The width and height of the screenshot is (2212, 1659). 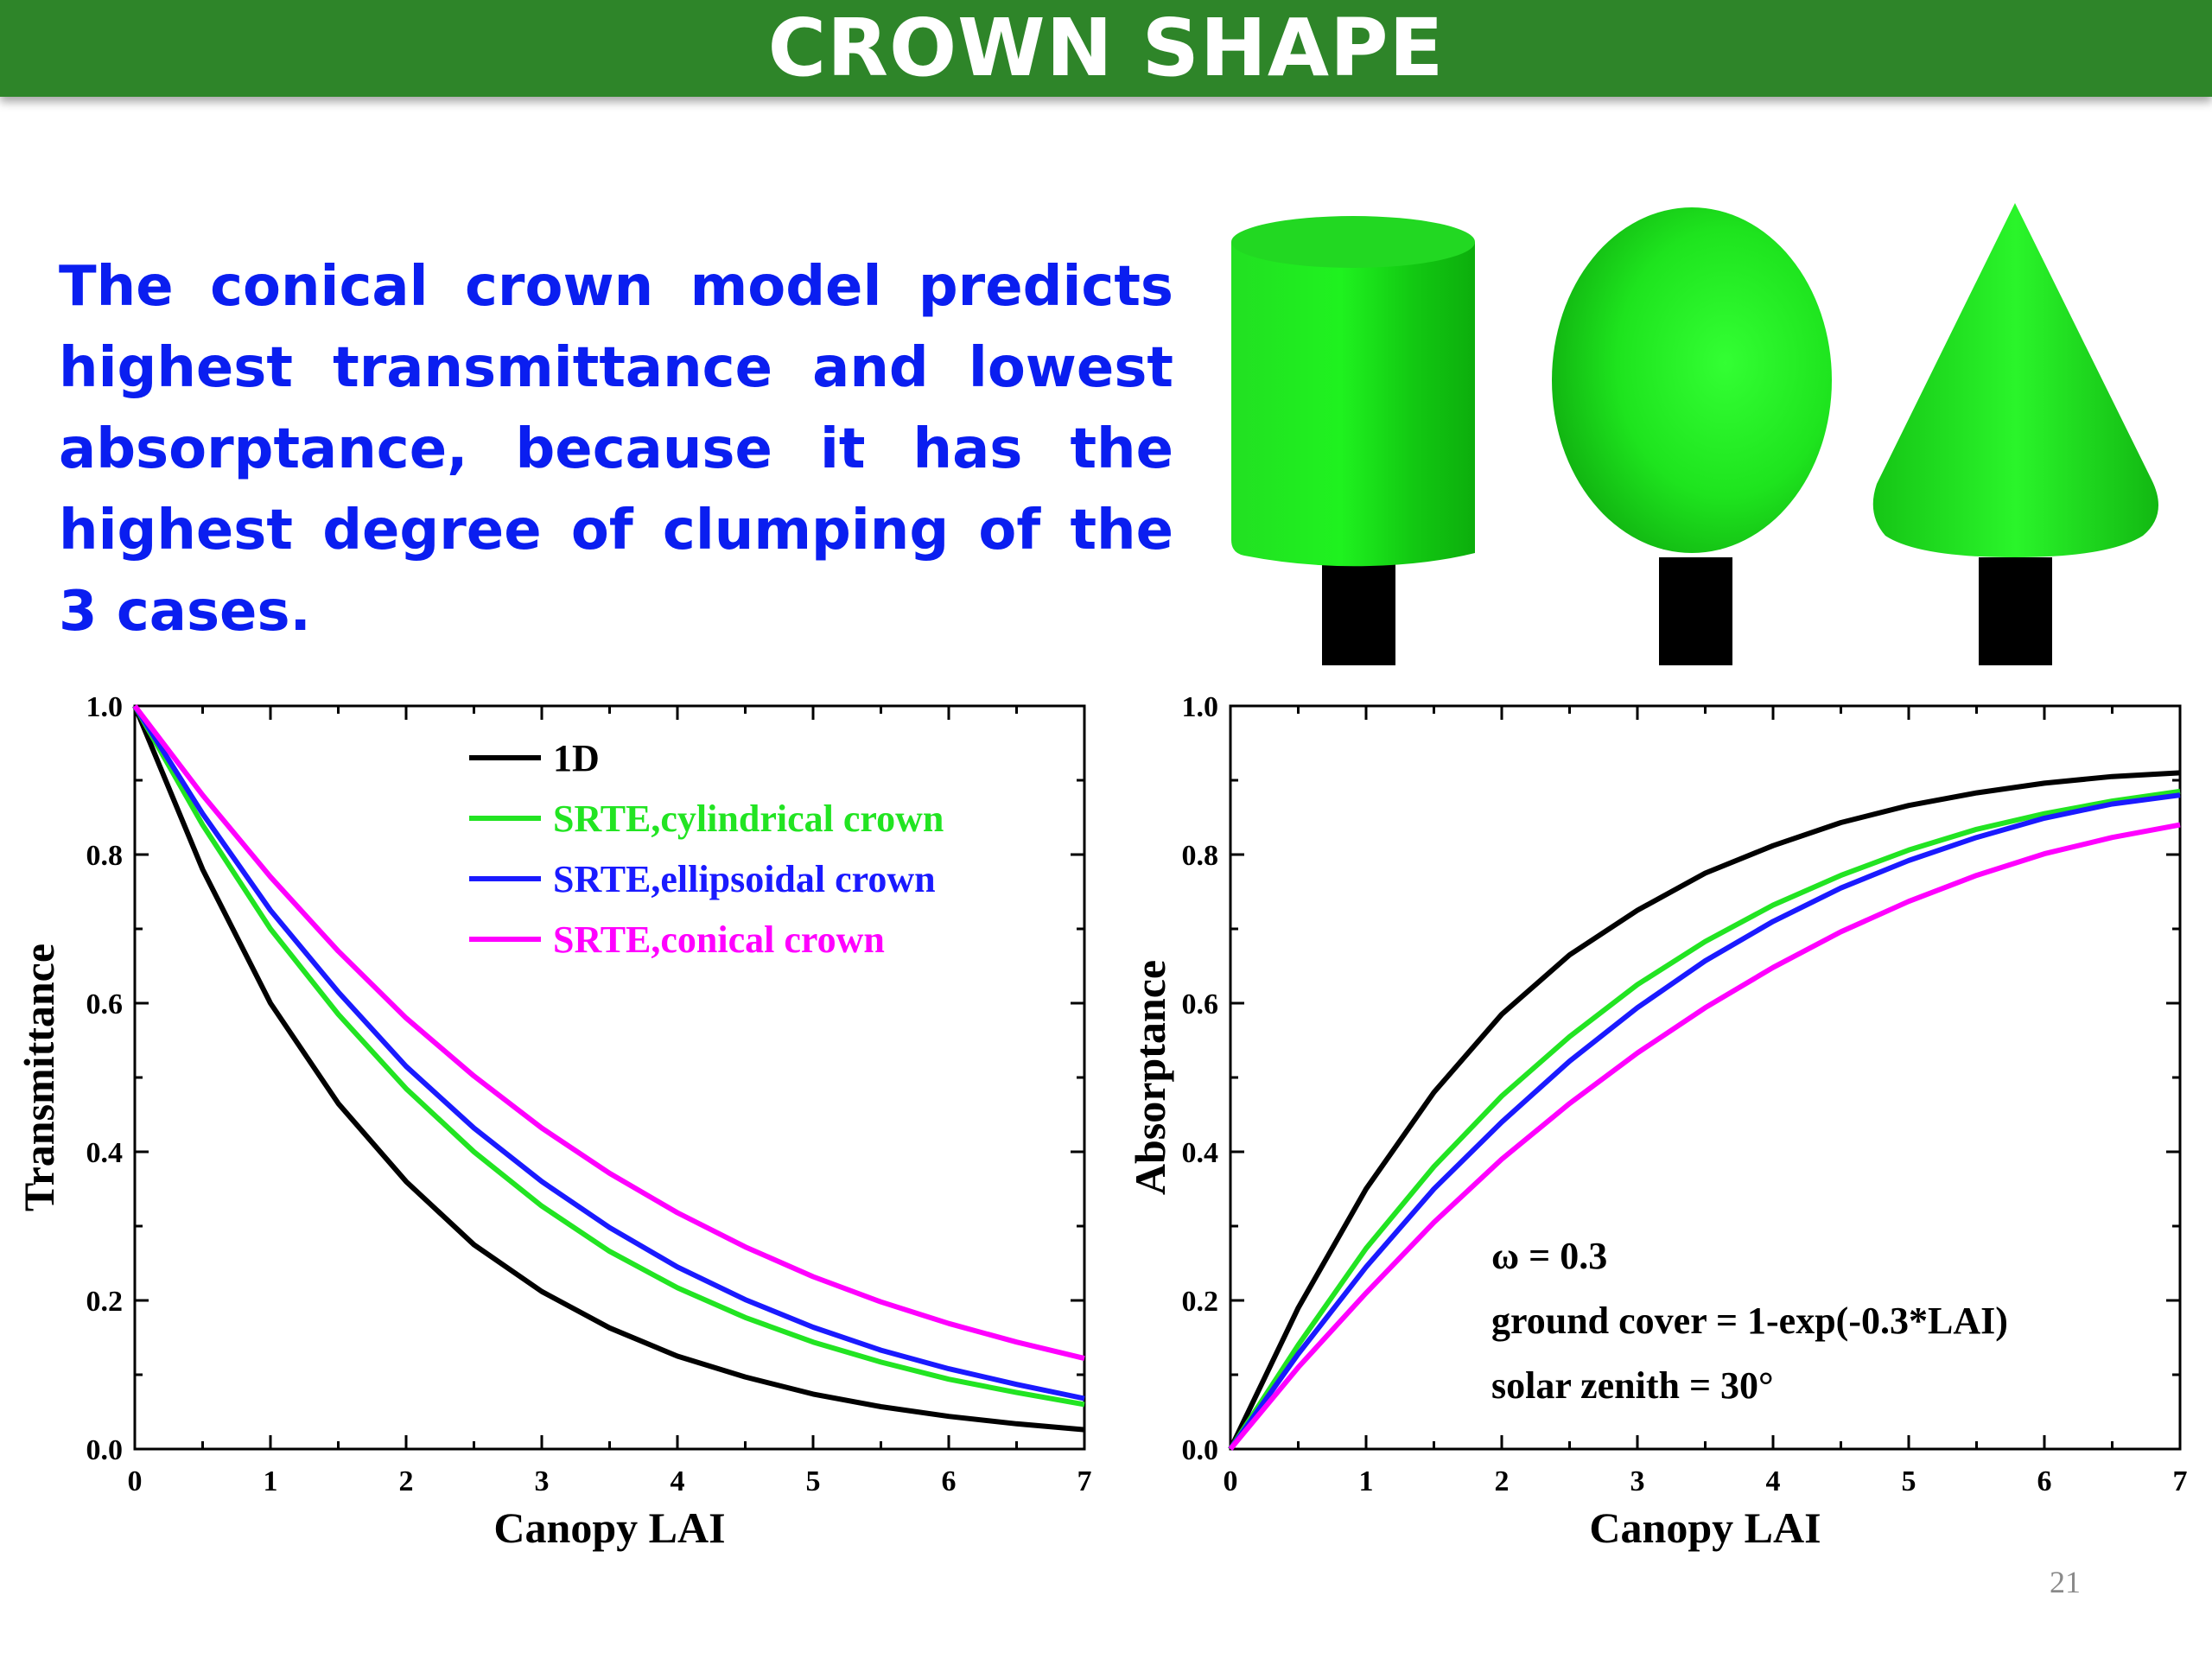 What do you see at coordinates (105, 707) in the screenshot?
I see `transmittance-y-tick-label: 1.0` at bounding box center [105, 707].